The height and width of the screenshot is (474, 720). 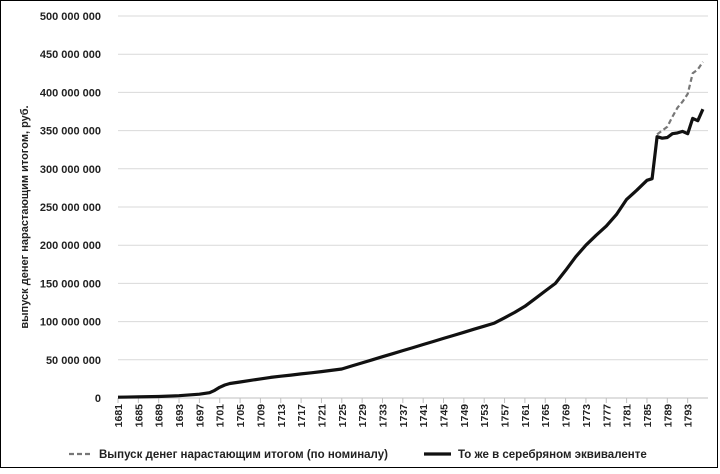 What do you see at coordinates (485, 416) in the screenshot?
I see `x-tick-label: 1753` at bounding box center [485, 416].